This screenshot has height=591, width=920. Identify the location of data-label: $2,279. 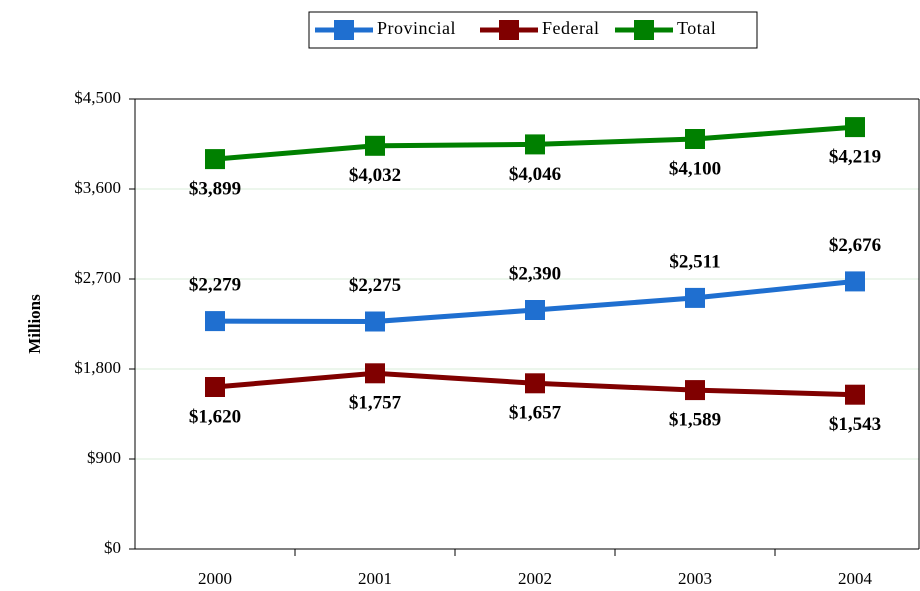
(215, 284).